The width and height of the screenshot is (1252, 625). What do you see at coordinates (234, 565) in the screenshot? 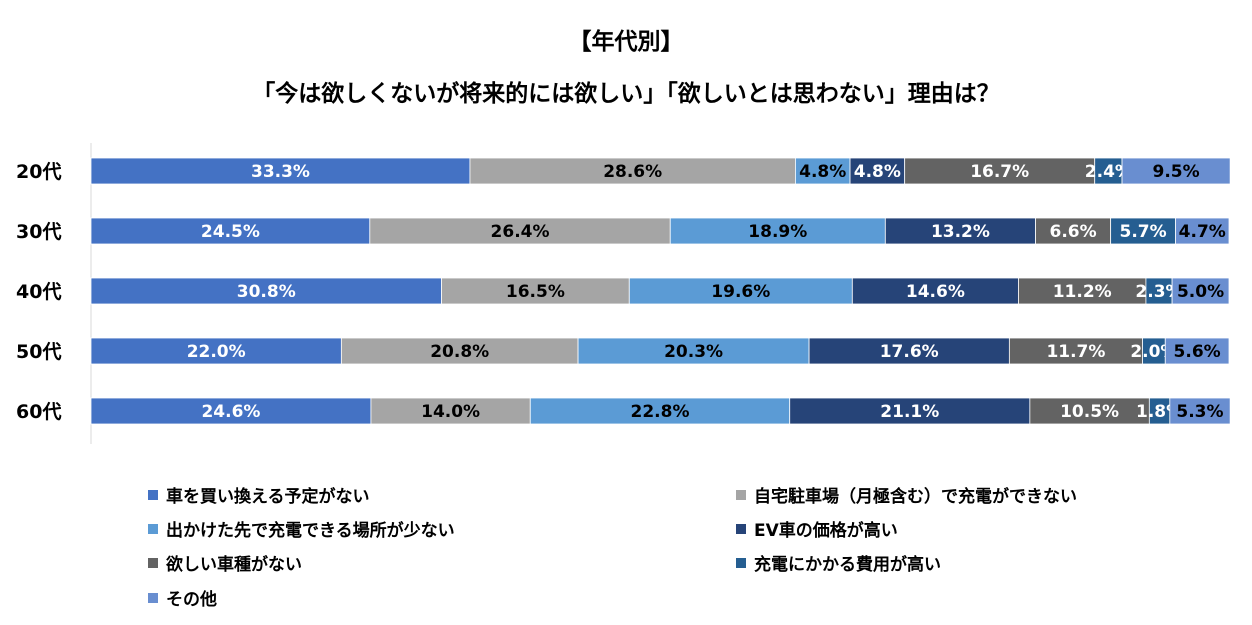
I see `legend-label: 欲しい車種がない` at bounding box center [234, 565].